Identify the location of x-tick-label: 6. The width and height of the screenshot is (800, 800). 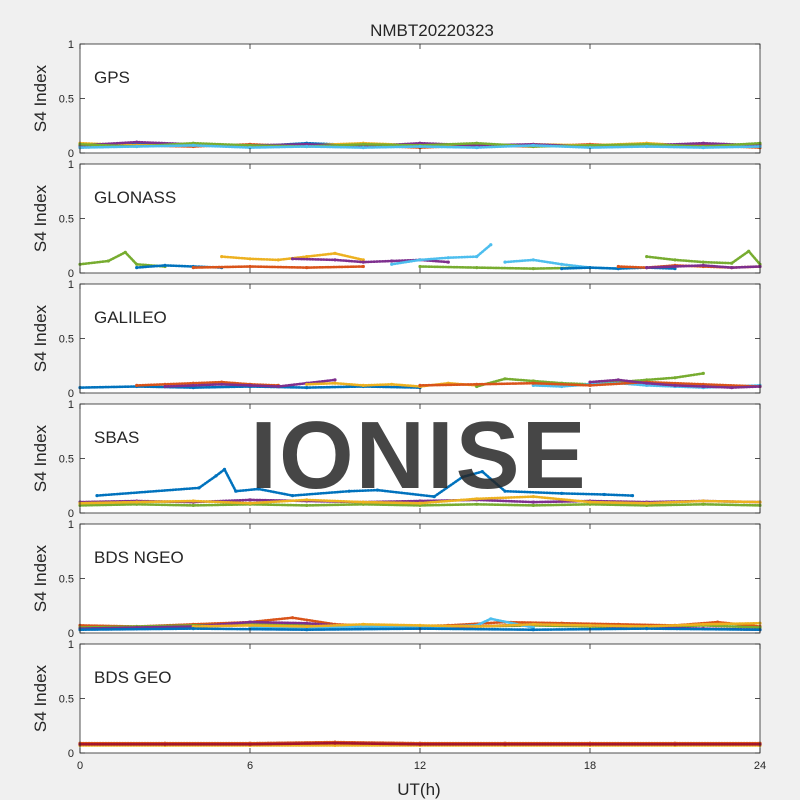
(250, 766).